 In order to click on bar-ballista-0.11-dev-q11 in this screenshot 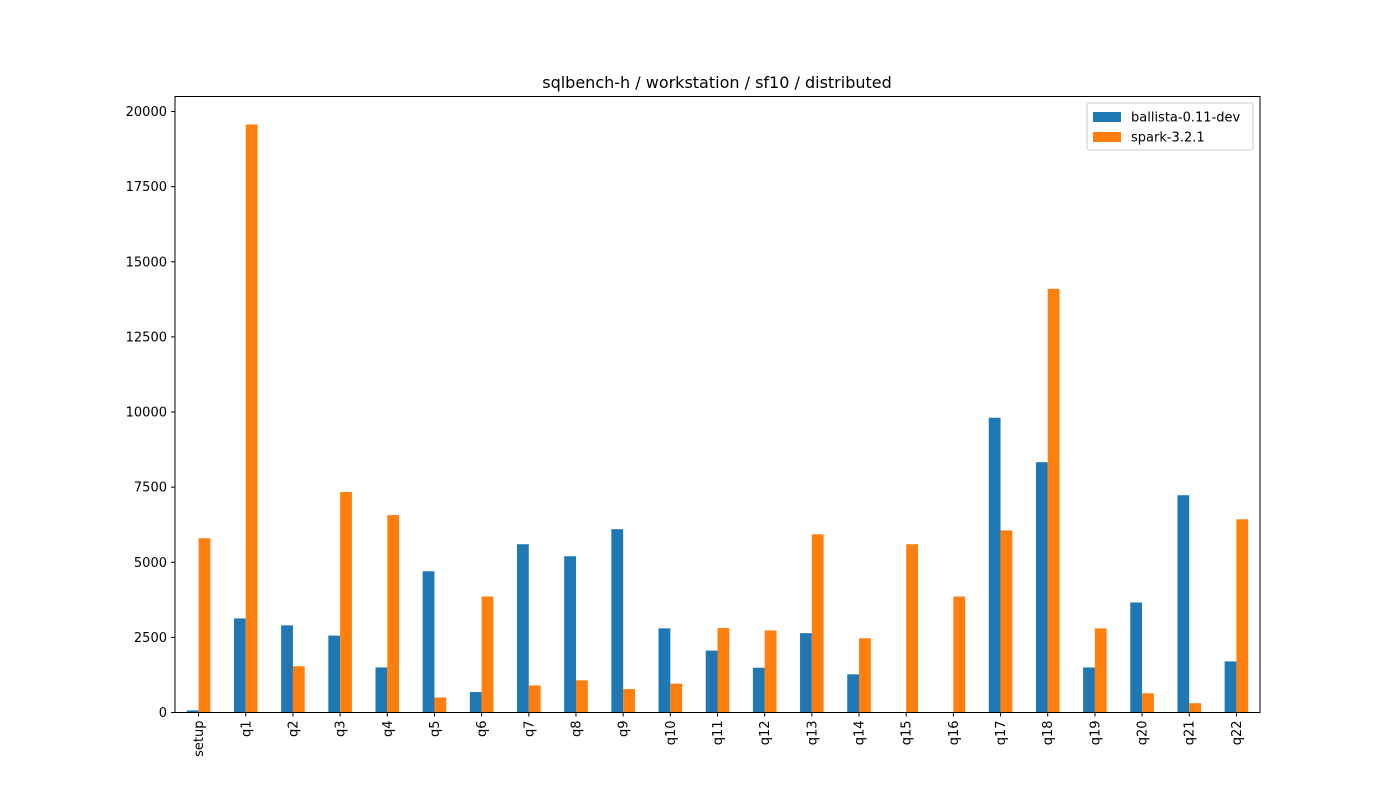, I will do `click(711, 681)`.